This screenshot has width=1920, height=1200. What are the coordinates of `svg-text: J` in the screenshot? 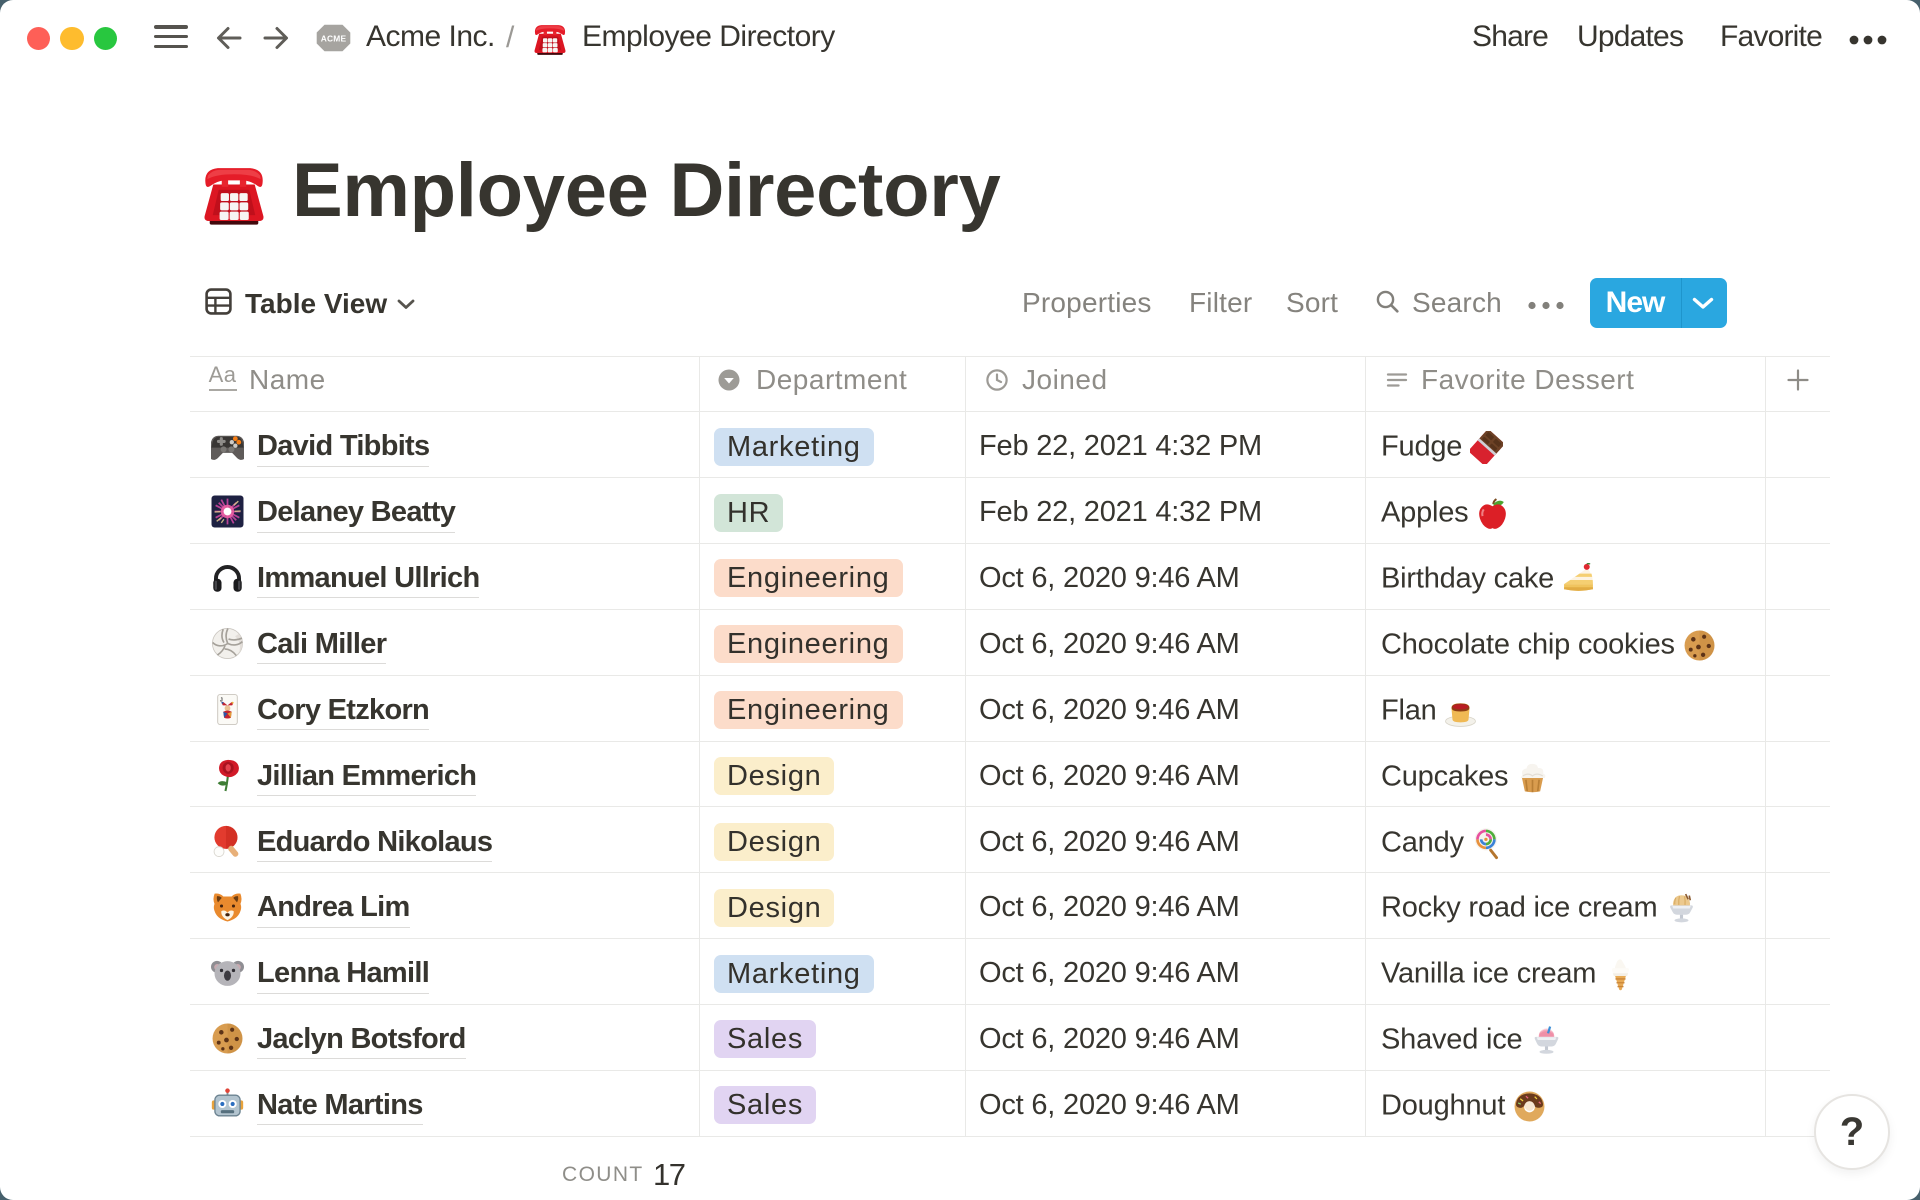 It's located at (221, 700).